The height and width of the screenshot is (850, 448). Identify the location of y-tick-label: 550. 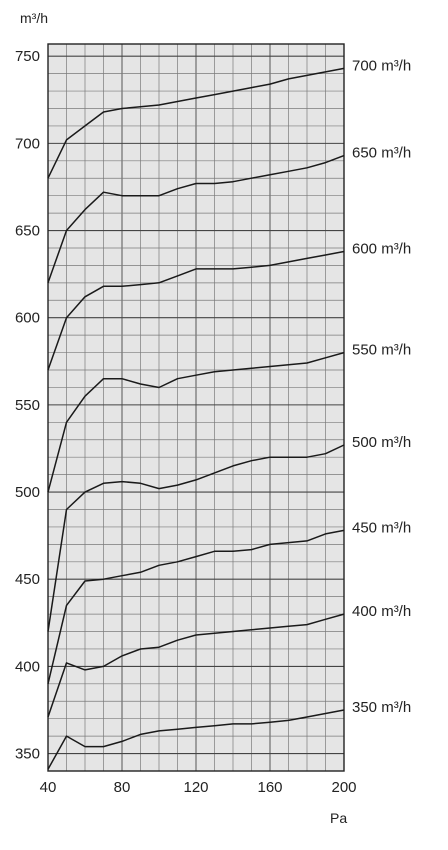
(27, 405).